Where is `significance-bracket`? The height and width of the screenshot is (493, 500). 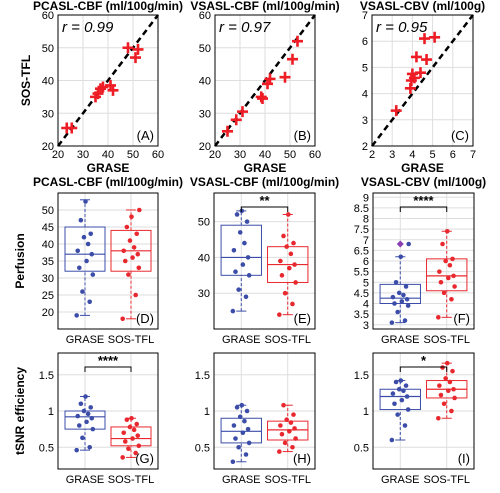 significance-bracket is located at coordinates (108, 369).